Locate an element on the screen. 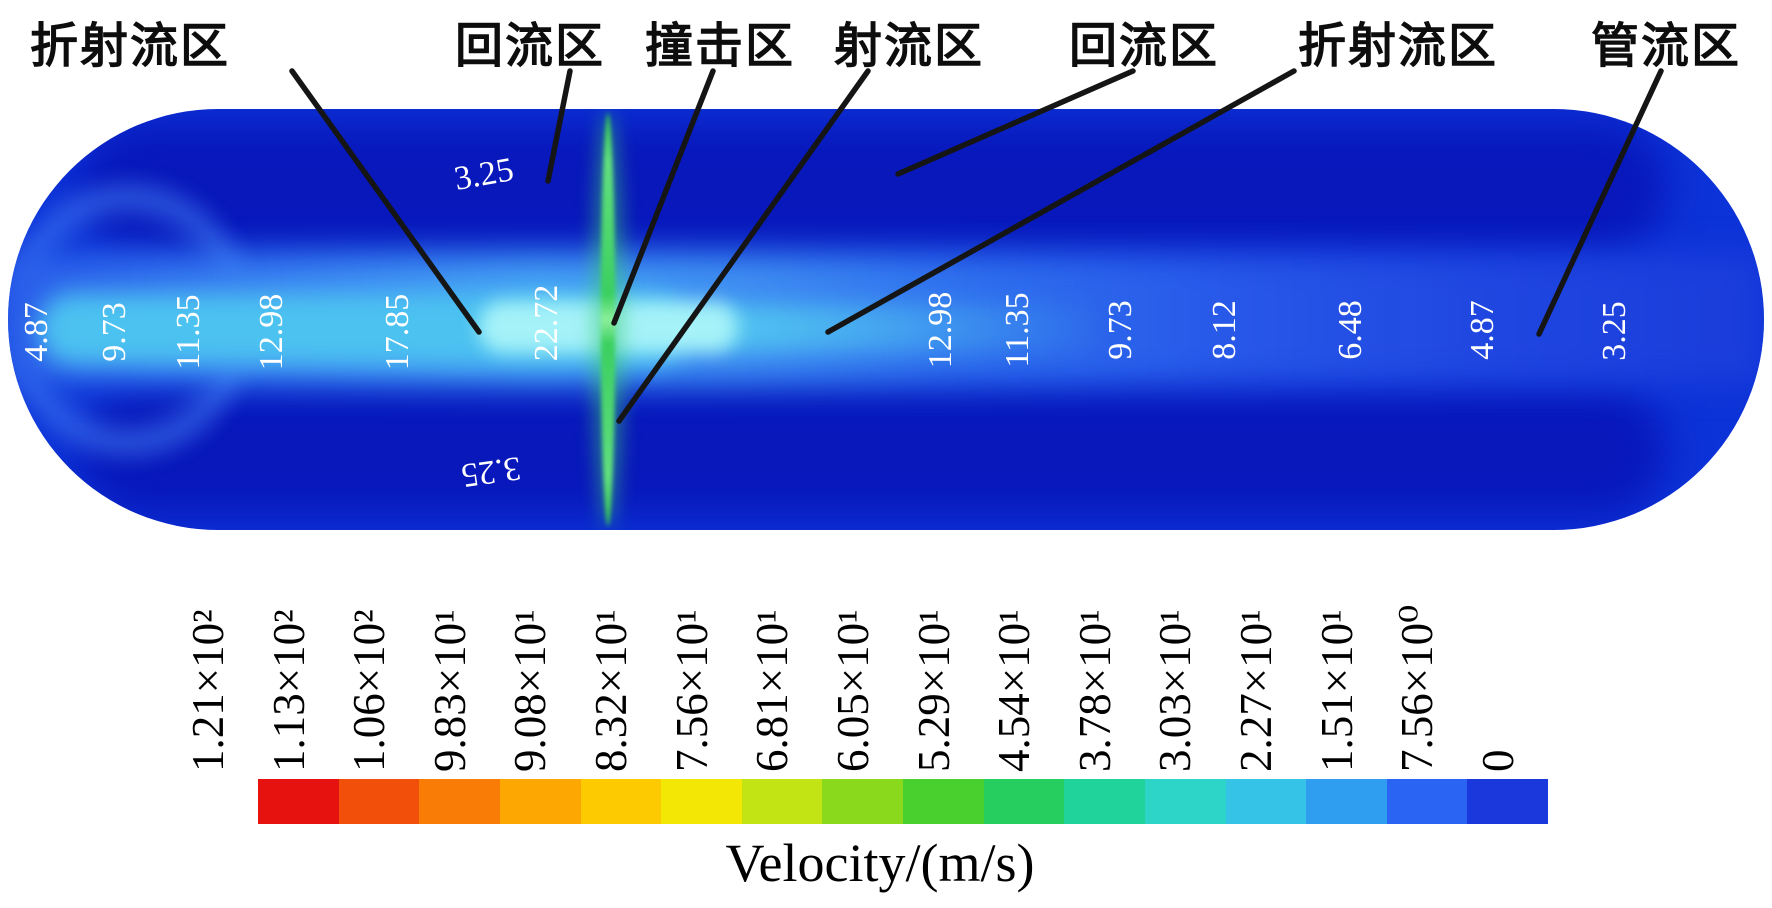  colorbar-tick: 5.29×10¹ is located at coordinates (934, 690).